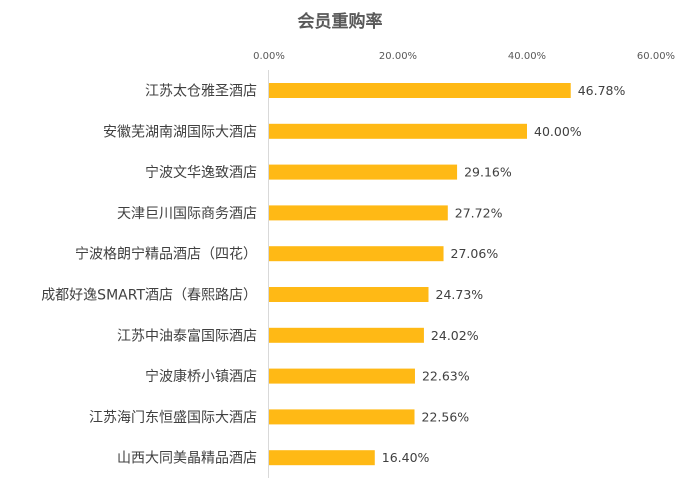 The image size is (681, 492). Describe the element at coordinates (201, 172) in the screenshot. I see `category-label: 宁波文华逸致酒店` at that location.